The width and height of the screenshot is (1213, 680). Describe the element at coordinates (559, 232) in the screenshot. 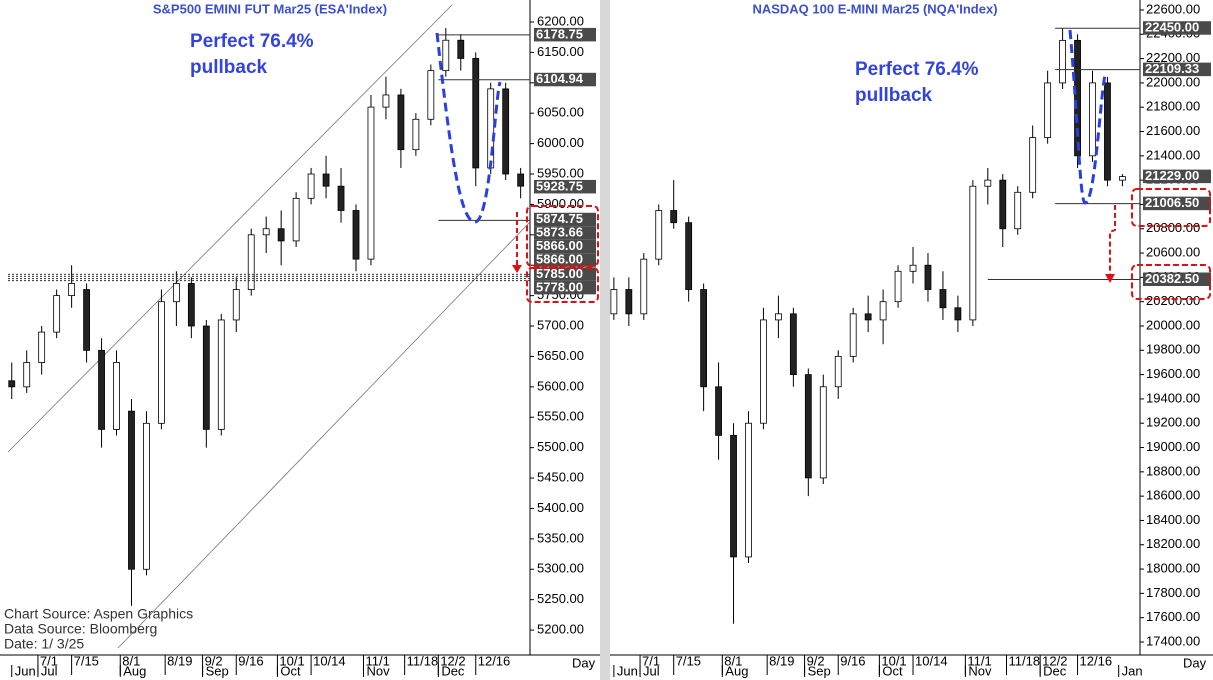

I see `level-label: 5873.66` at that location.